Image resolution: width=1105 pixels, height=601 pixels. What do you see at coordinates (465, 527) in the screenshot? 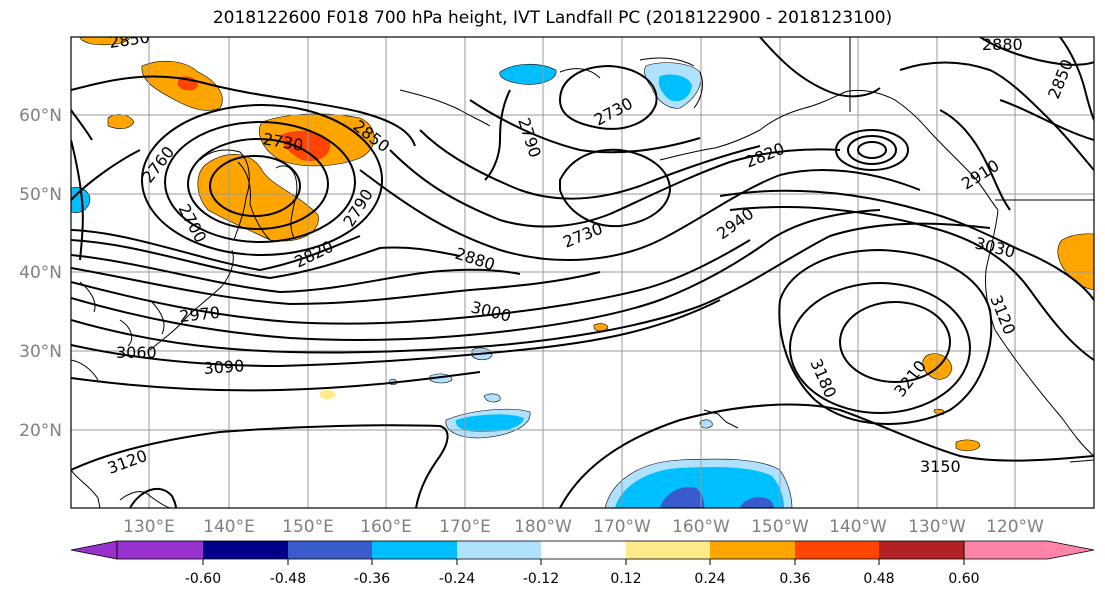
I see `lon-label: 170°E` at bounding box center [465, 527].